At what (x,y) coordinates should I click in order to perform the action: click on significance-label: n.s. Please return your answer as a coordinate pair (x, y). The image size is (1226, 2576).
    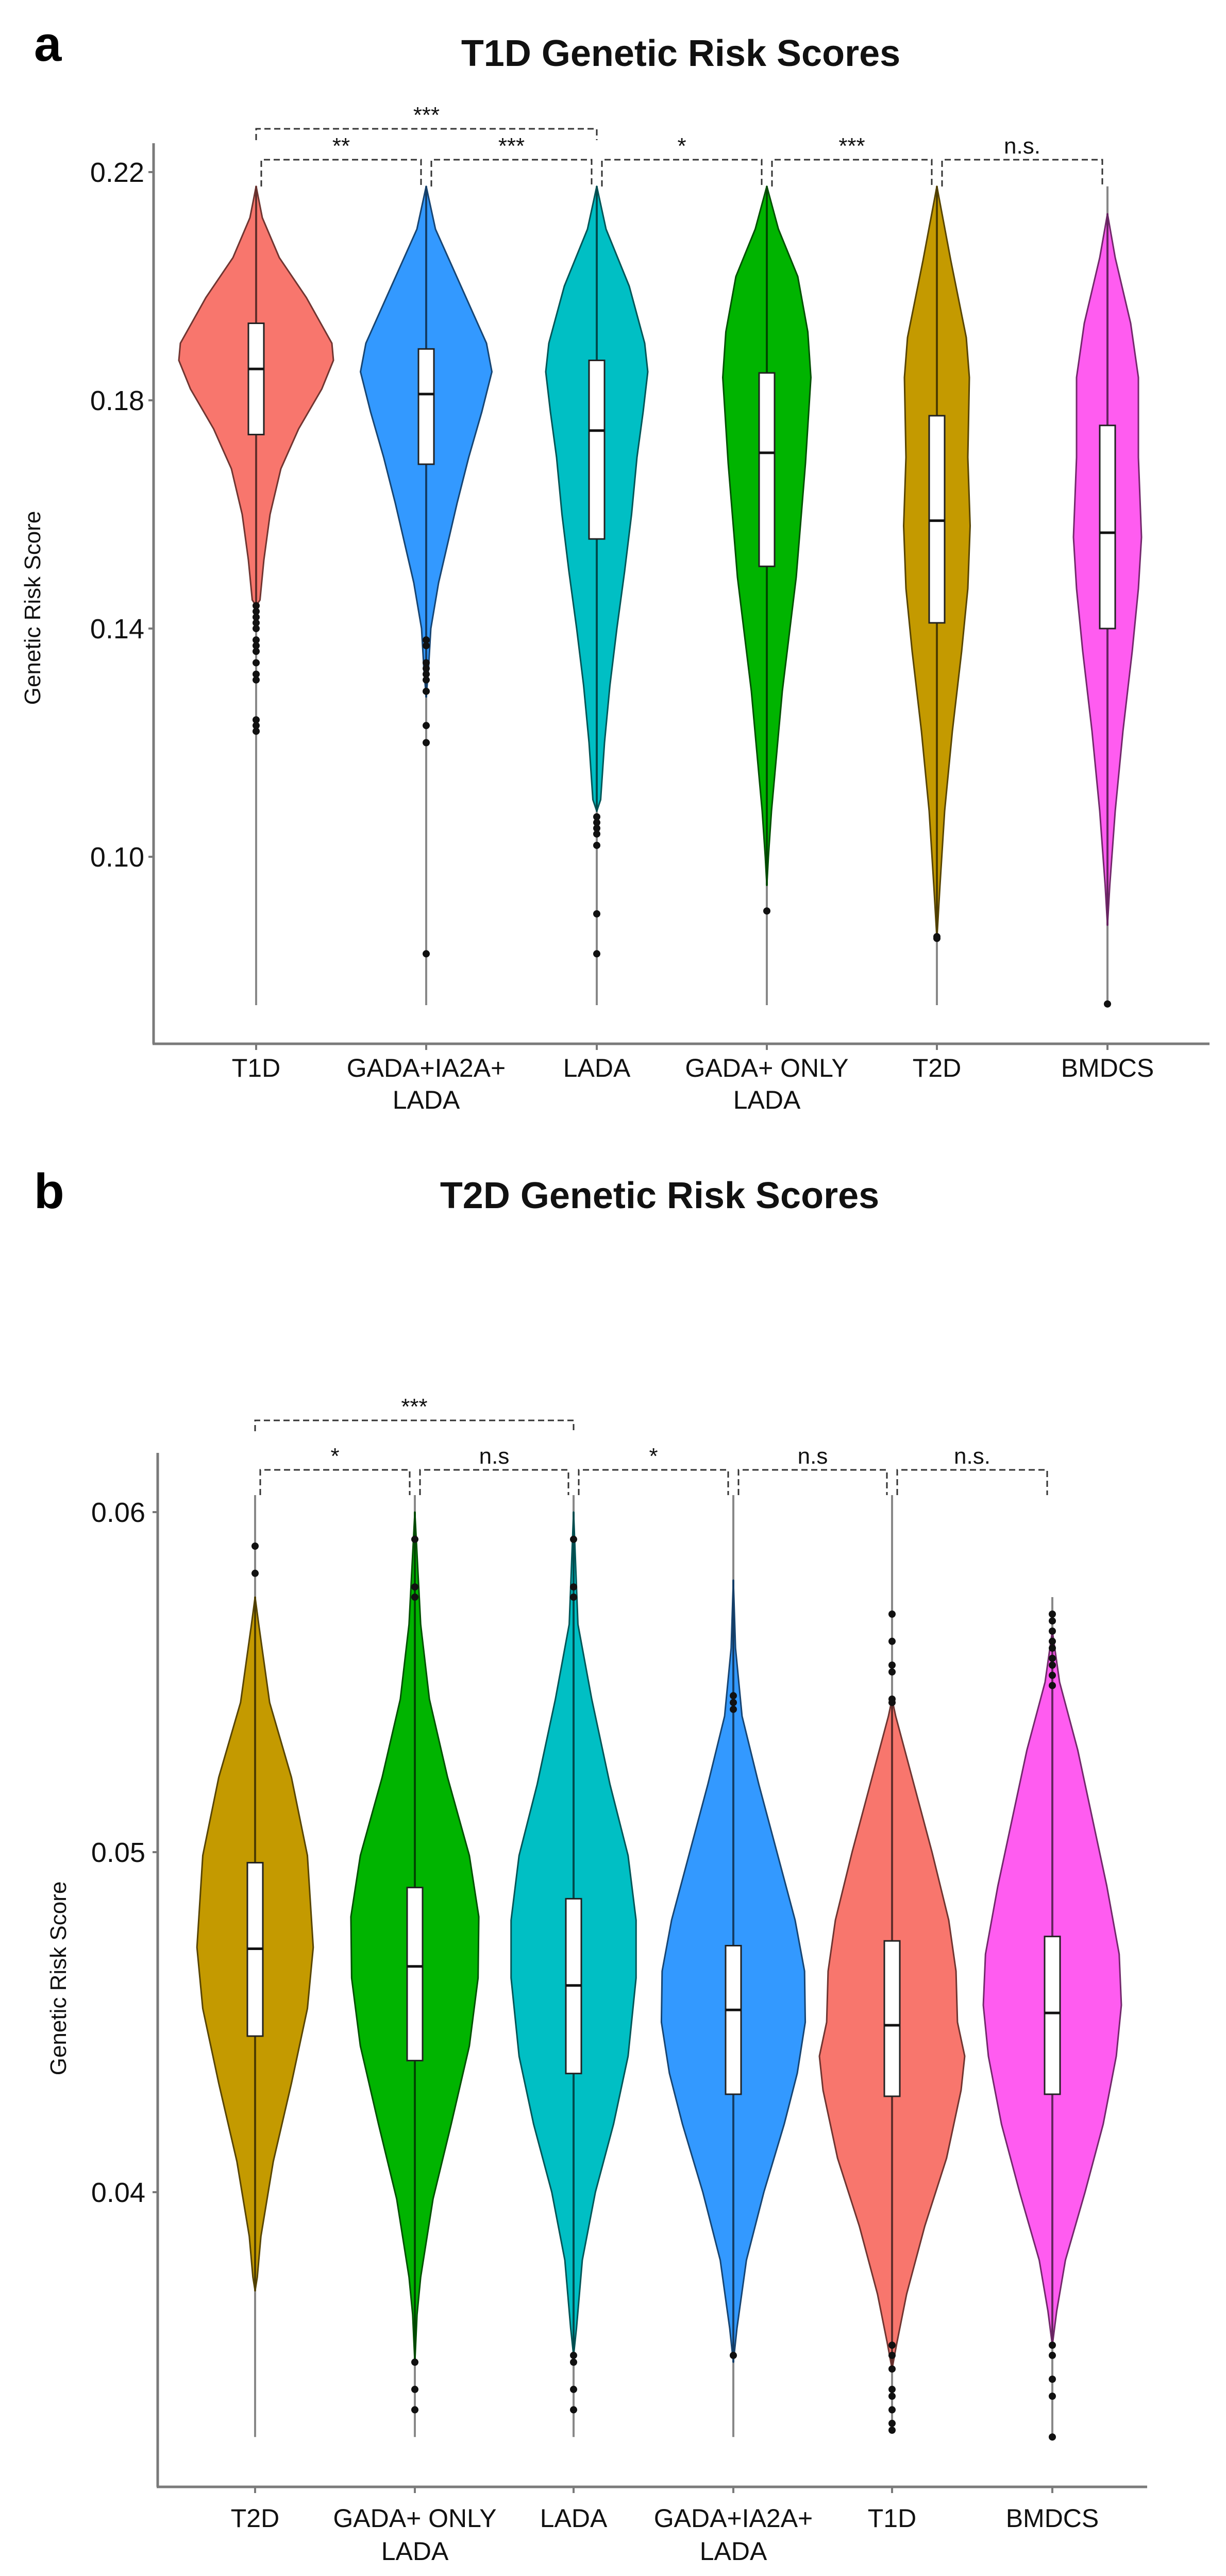
    Looking at the image, I should click on (813, 1456).